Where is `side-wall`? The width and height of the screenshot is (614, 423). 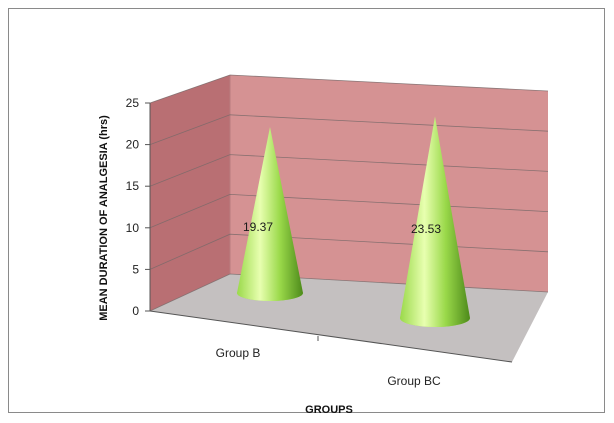
side-wall is located at coordinates (190, 193).